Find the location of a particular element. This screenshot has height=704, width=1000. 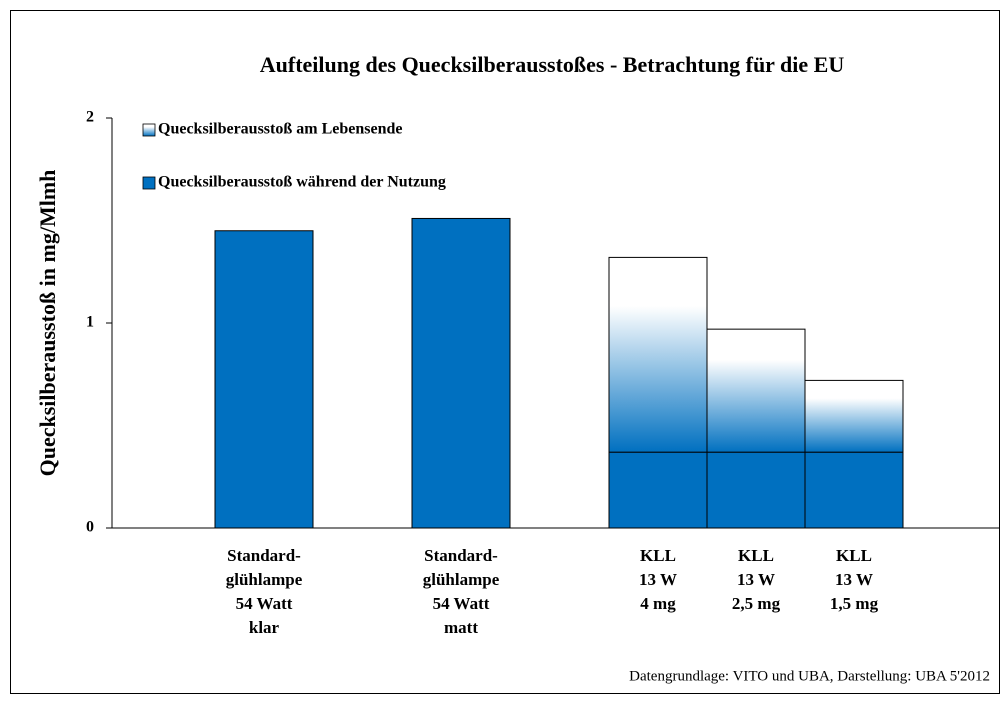

y-axis-label: Quecksilberausstoß in mg/Mlmh is located at coordinates (47, 323).